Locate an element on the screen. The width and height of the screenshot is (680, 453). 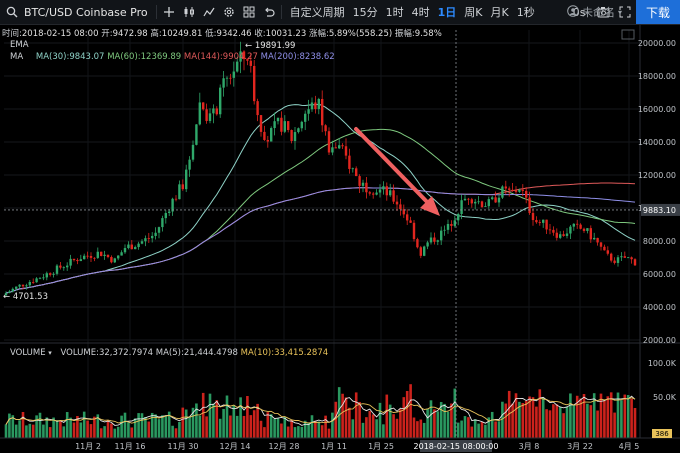
camera-icon is located at coordinates (603, 12).